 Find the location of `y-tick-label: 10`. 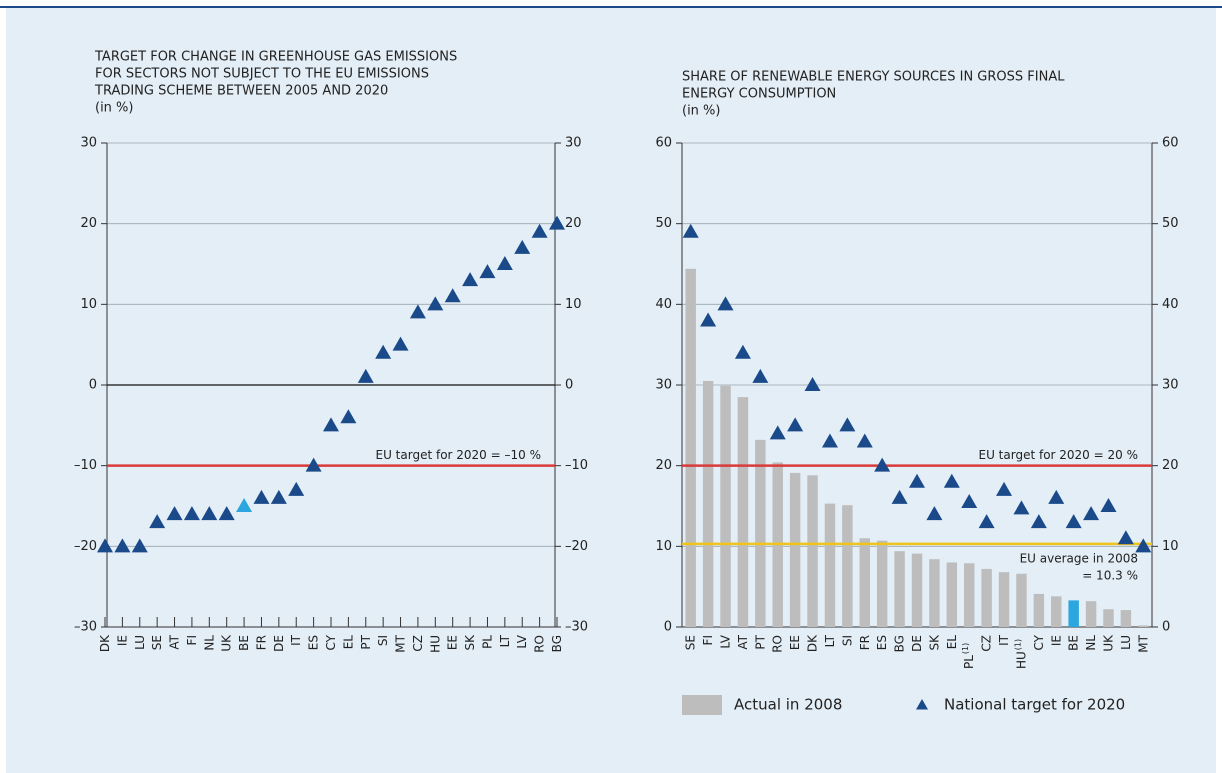

y-tick-label: 10 is located at coordinates (663, 546).